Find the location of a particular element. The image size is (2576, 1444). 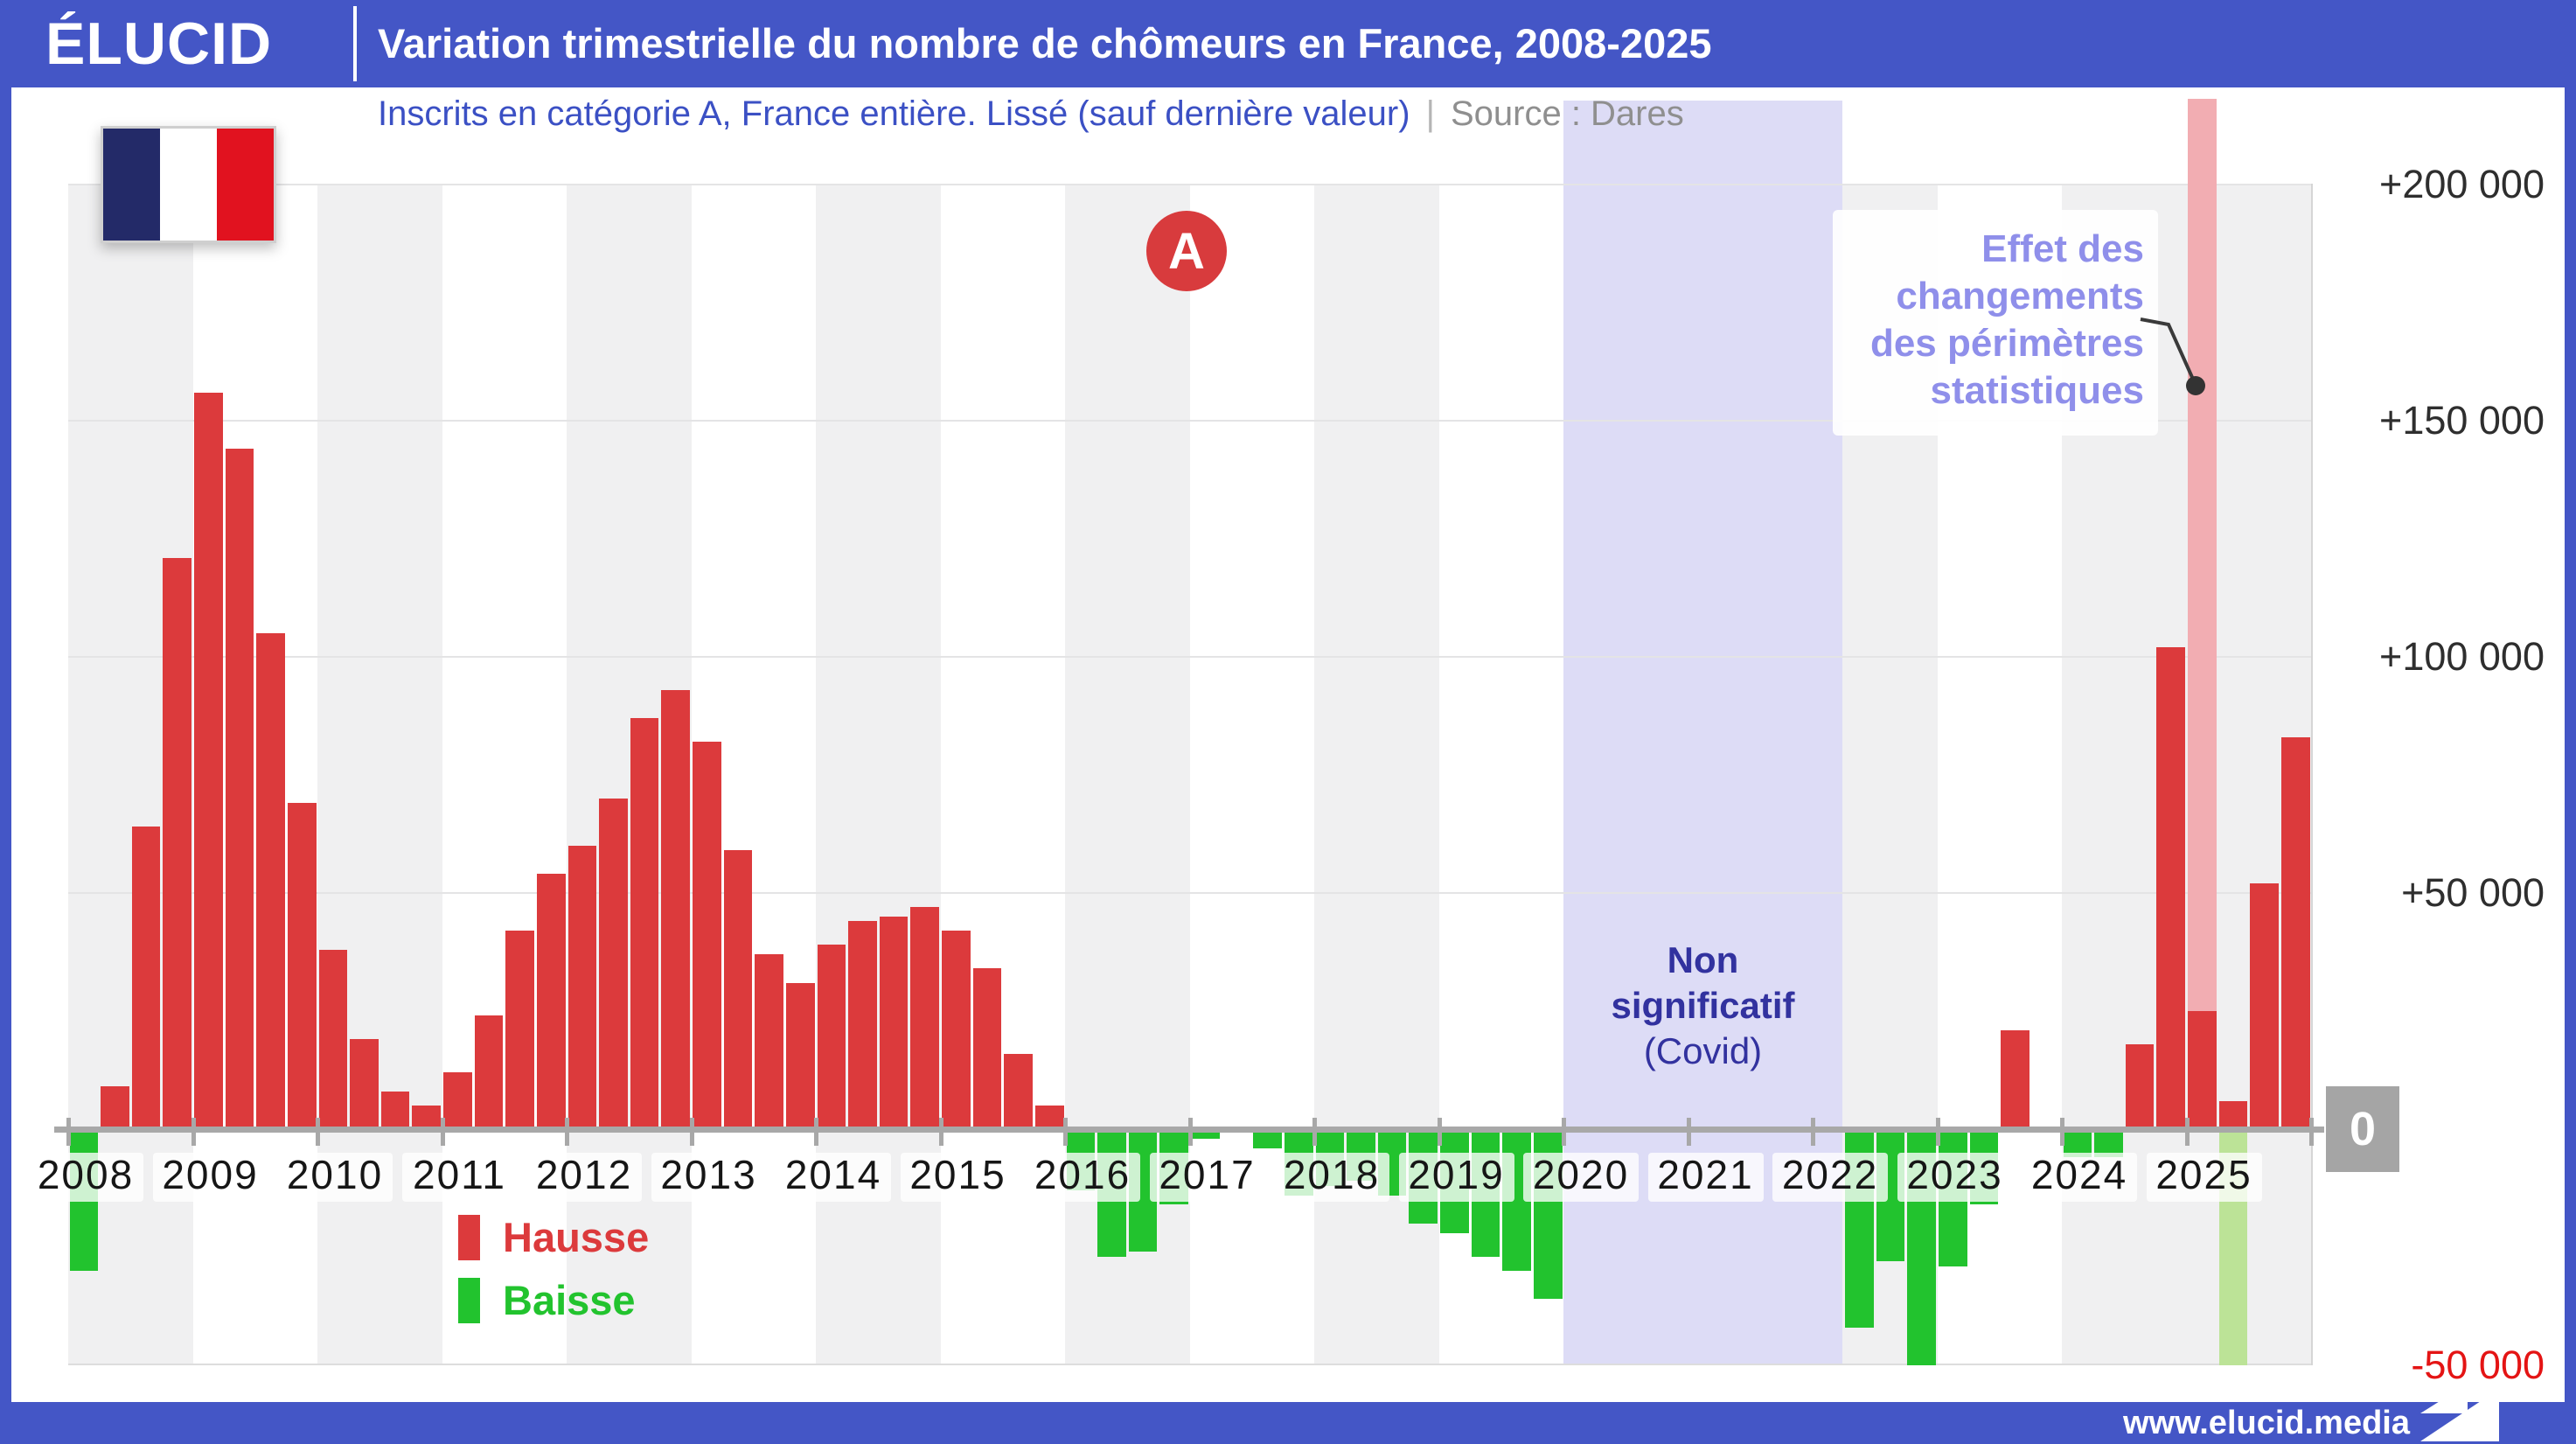

x-axis-label-2014: 2014 is located at coordinates (833, 1174).